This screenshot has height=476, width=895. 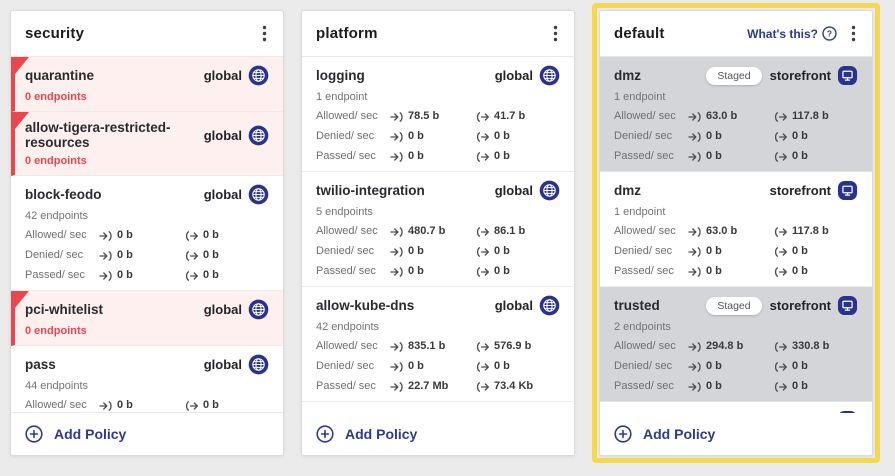 I want to click on stat-label: Allowed/ sec, so click(x=645, y=231).